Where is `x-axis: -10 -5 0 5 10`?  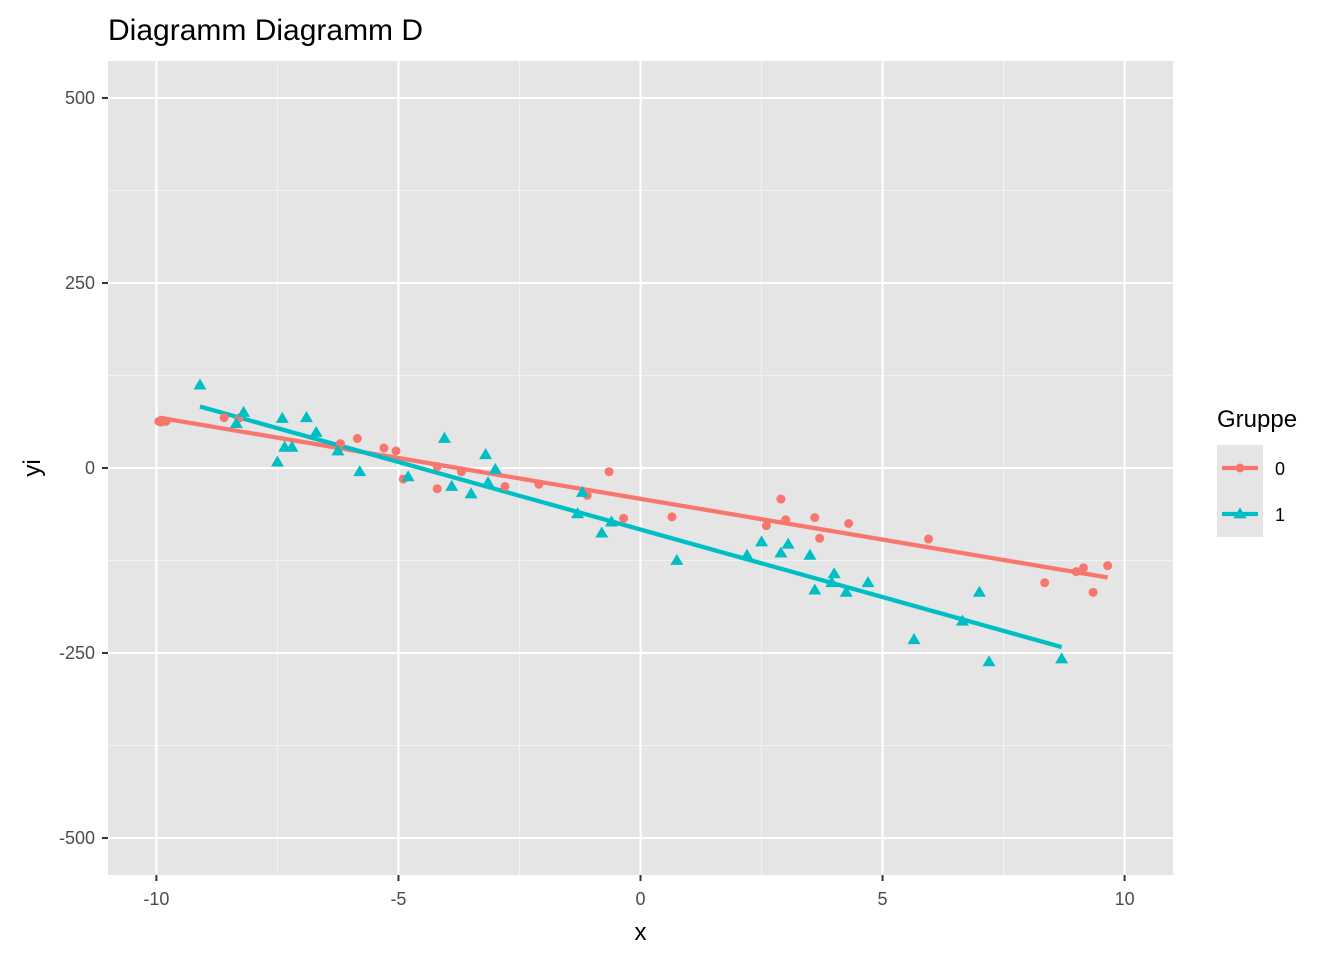
x-axis: -10 -5 0 5 10 is located at coordinates (639, 892).